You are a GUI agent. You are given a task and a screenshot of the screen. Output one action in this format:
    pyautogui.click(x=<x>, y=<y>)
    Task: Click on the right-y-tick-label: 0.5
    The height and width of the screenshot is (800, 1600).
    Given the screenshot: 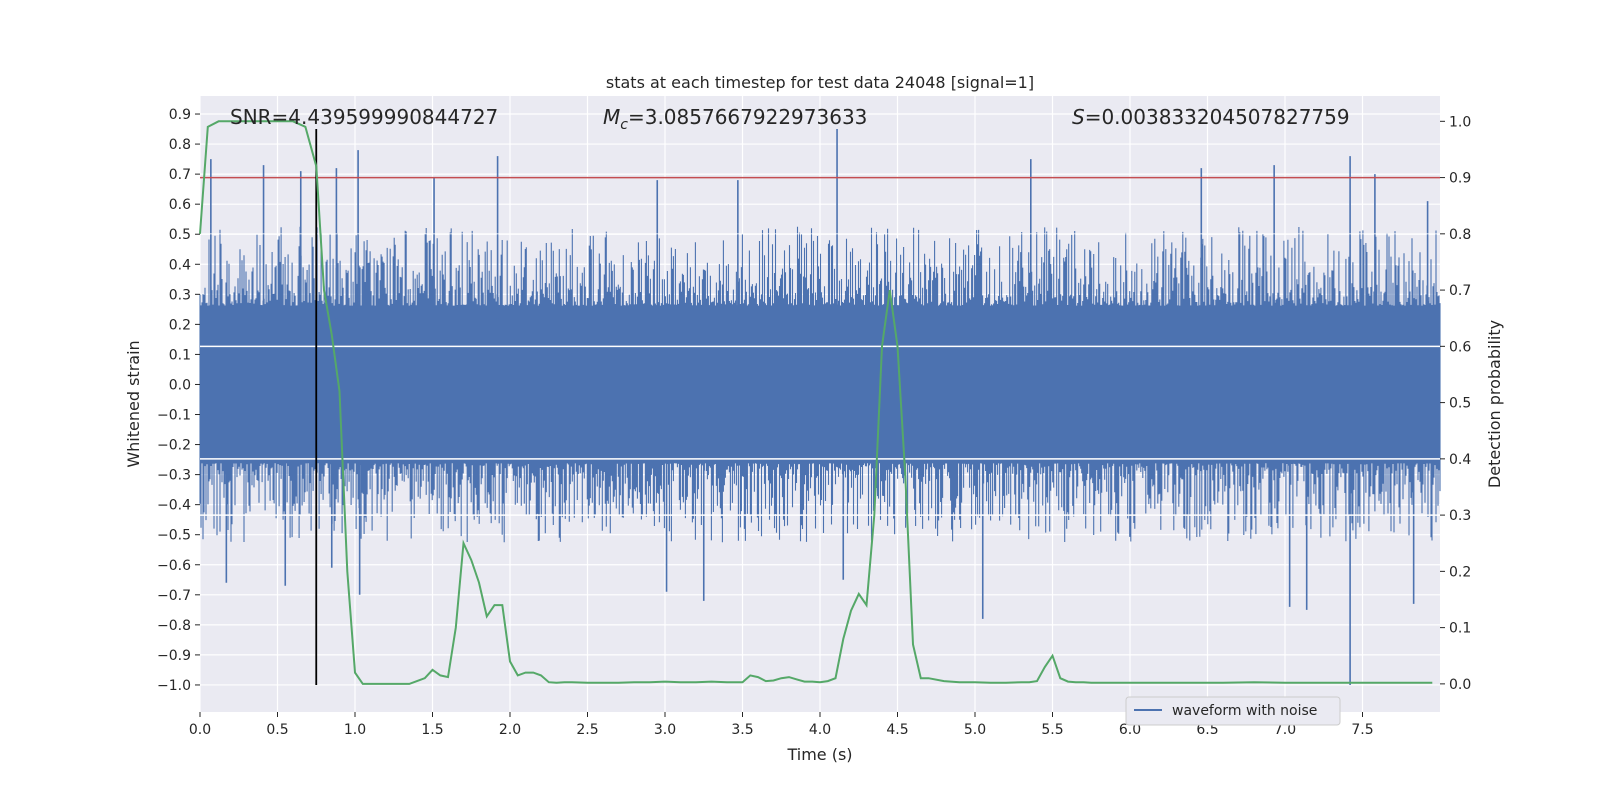 What is the action you would take?
    pyautogui.click(x=1460, y=404)
    